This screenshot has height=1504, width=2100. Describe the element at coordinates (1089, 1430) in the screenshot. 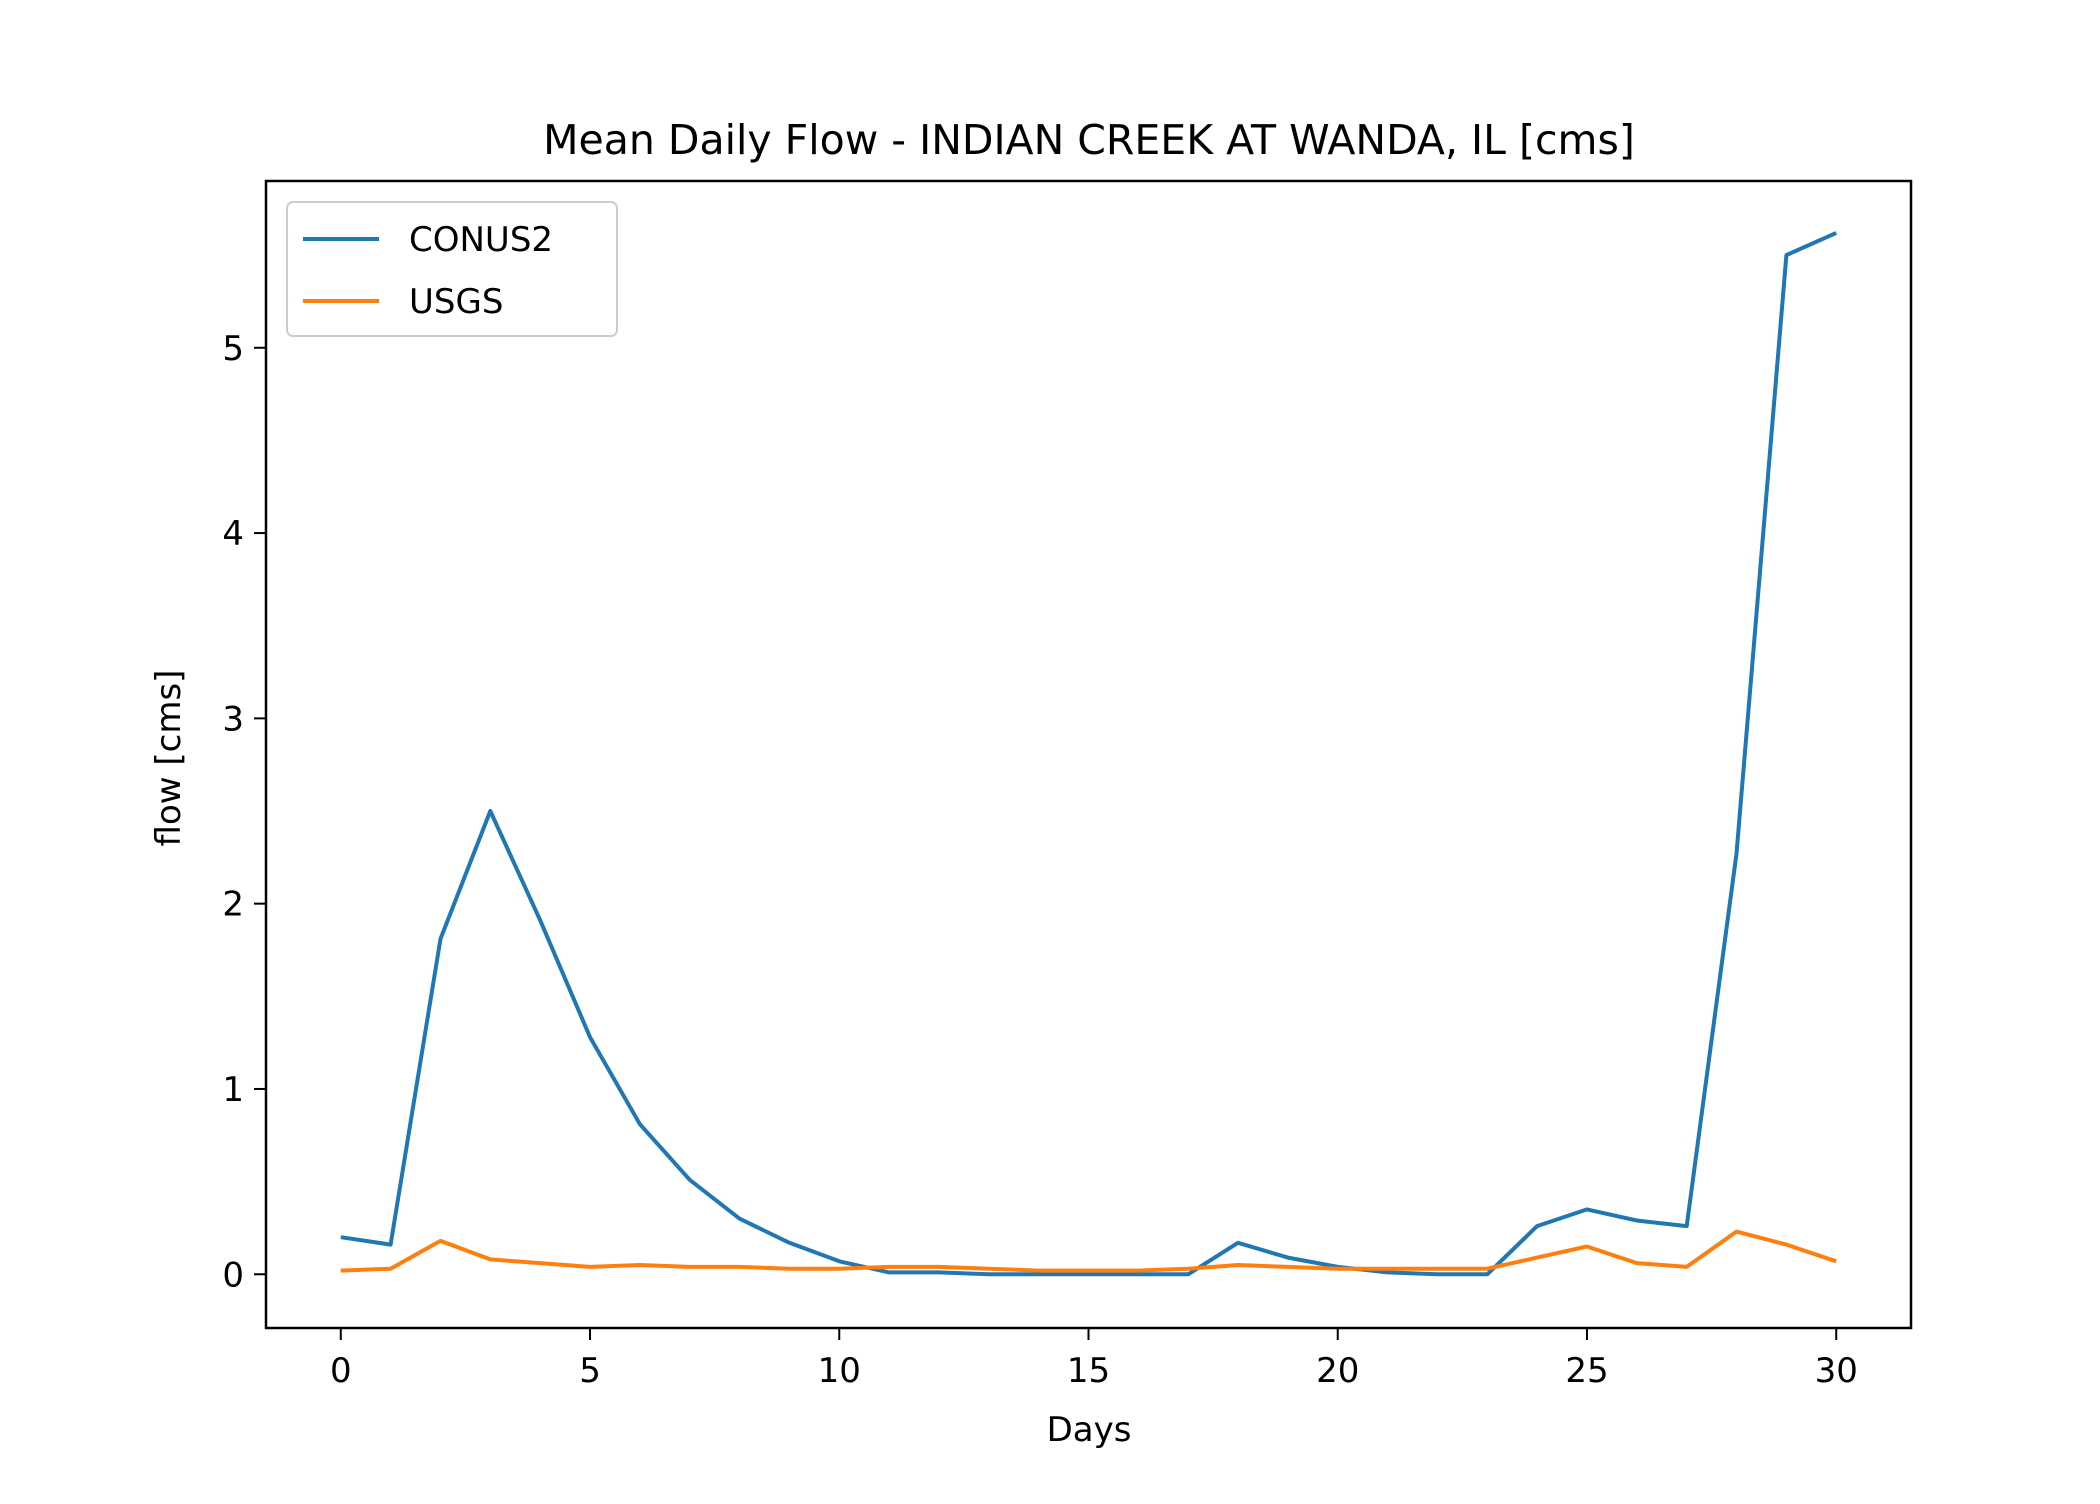

I see `x-axis-label: Days` at that location.